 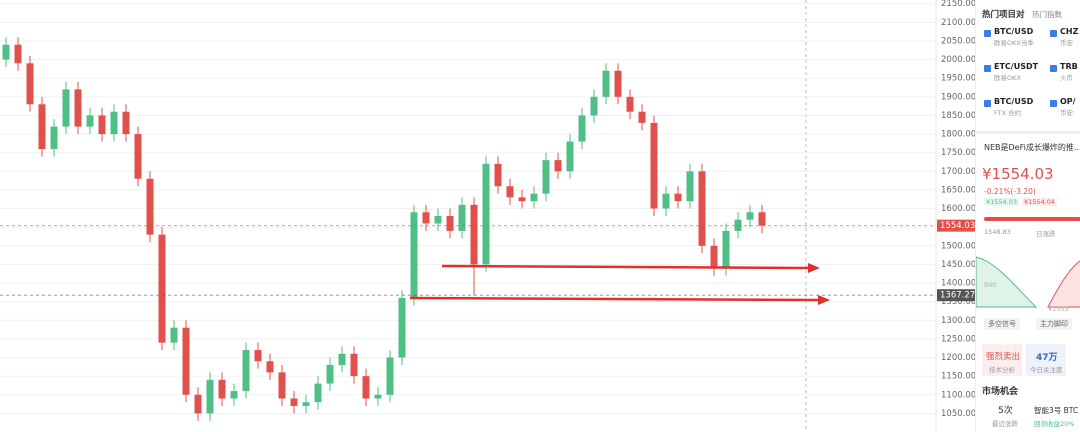 I want to click on y-tick-label: 1500.00, so click(x=958, y=246).